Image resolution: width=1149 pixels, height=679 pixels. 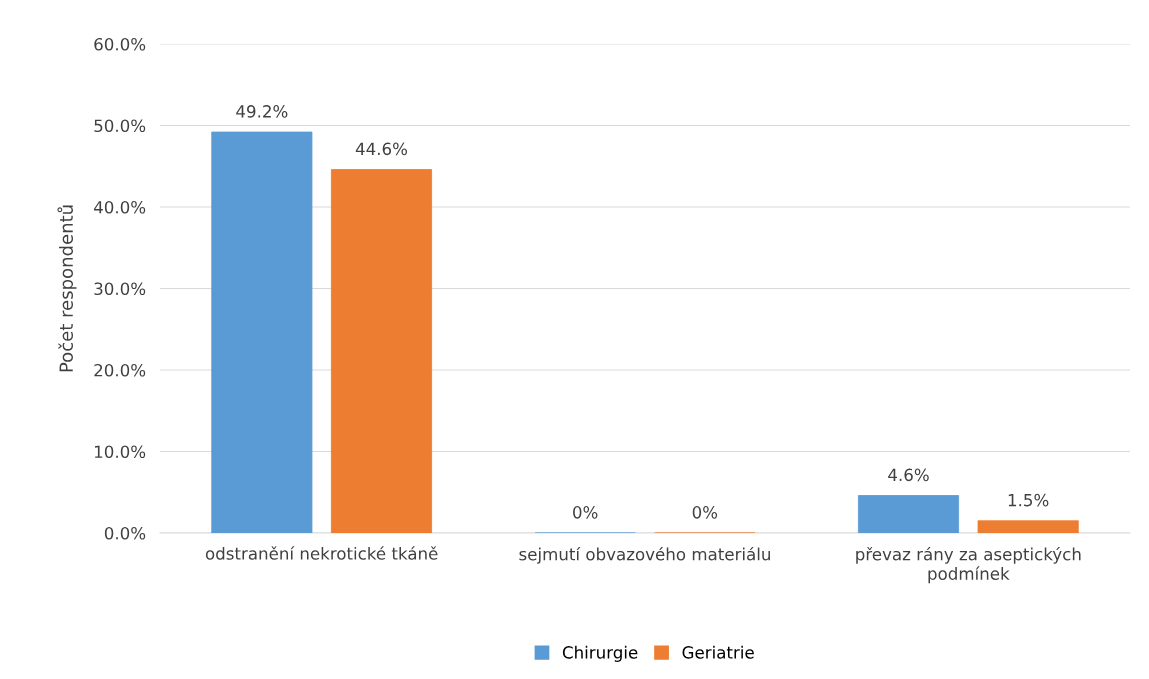 What do you see at coordinates (120, 44) in the screenshot?
I see `y-tick-label: 60.0%` at bounding box center [120, 44].